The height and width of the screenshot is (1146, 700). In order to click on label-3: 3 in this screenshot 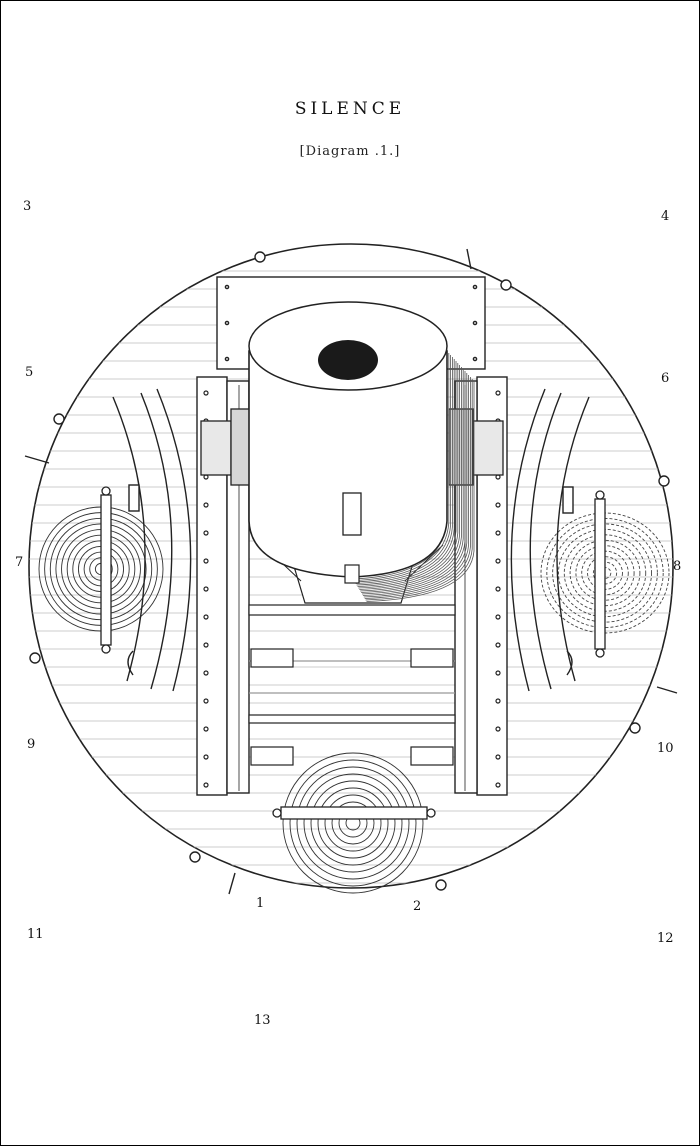, I will do `click(27, 206)`.